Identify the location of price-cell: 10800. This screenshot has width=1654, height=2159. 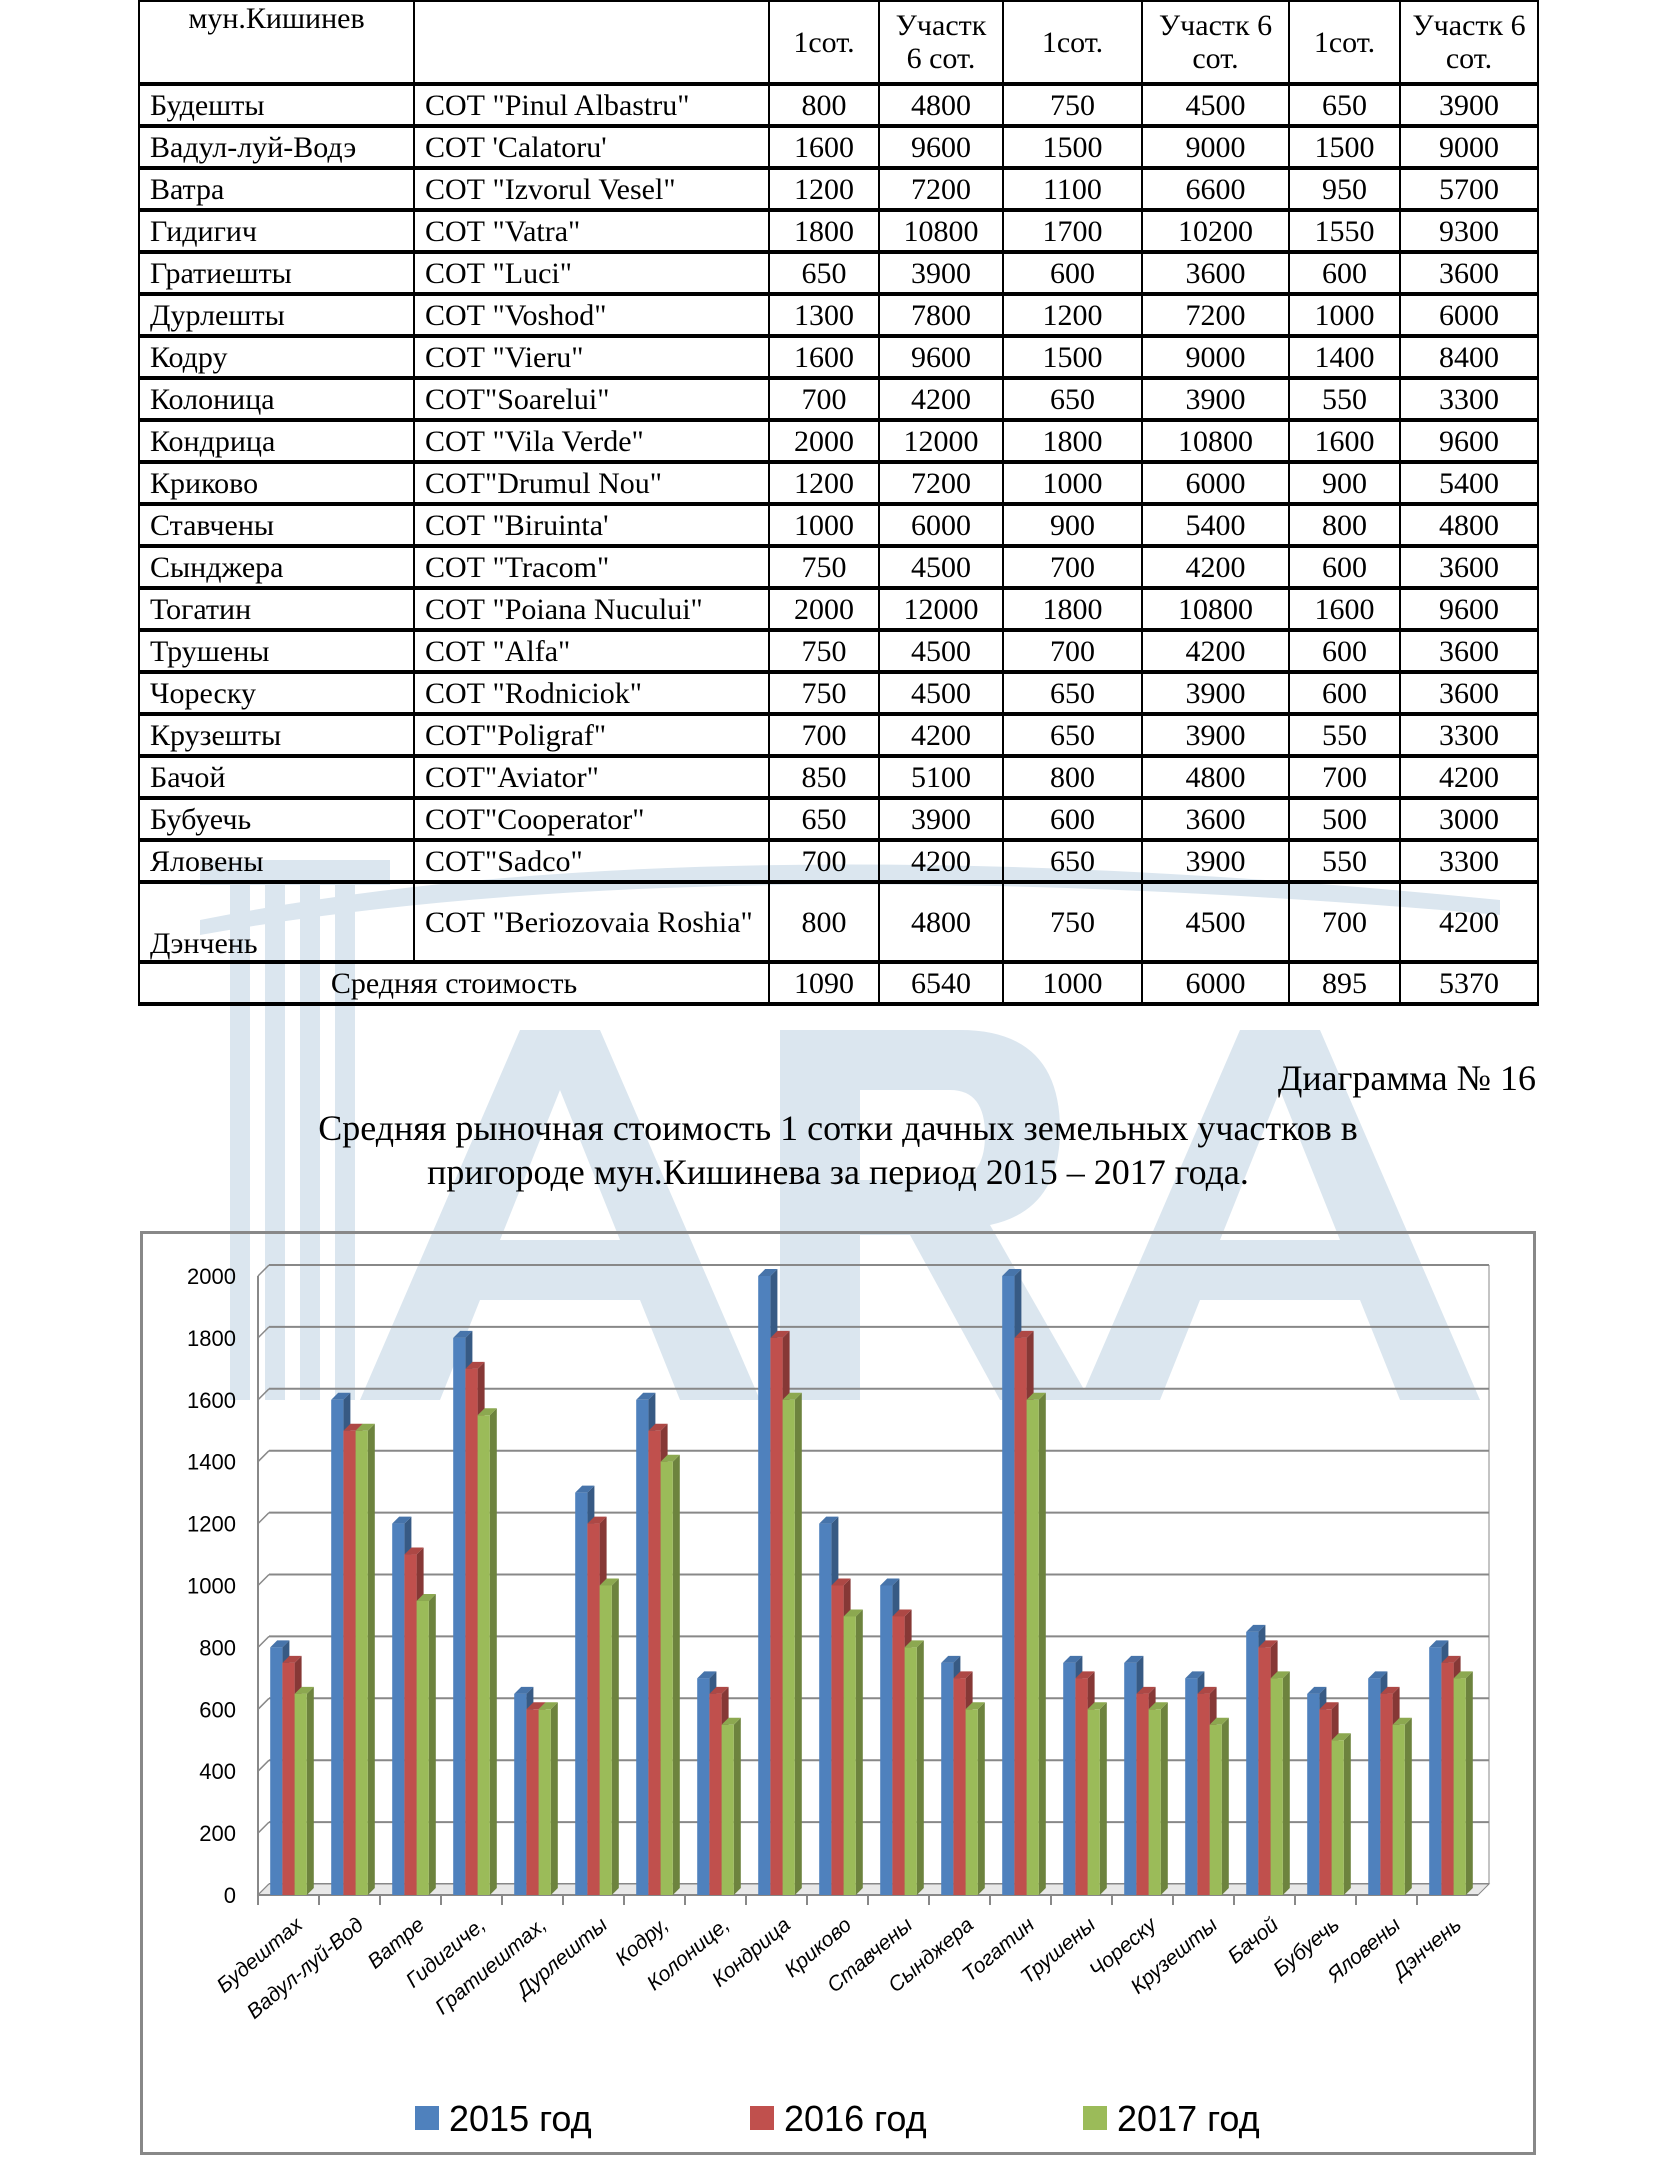
(941, 231).